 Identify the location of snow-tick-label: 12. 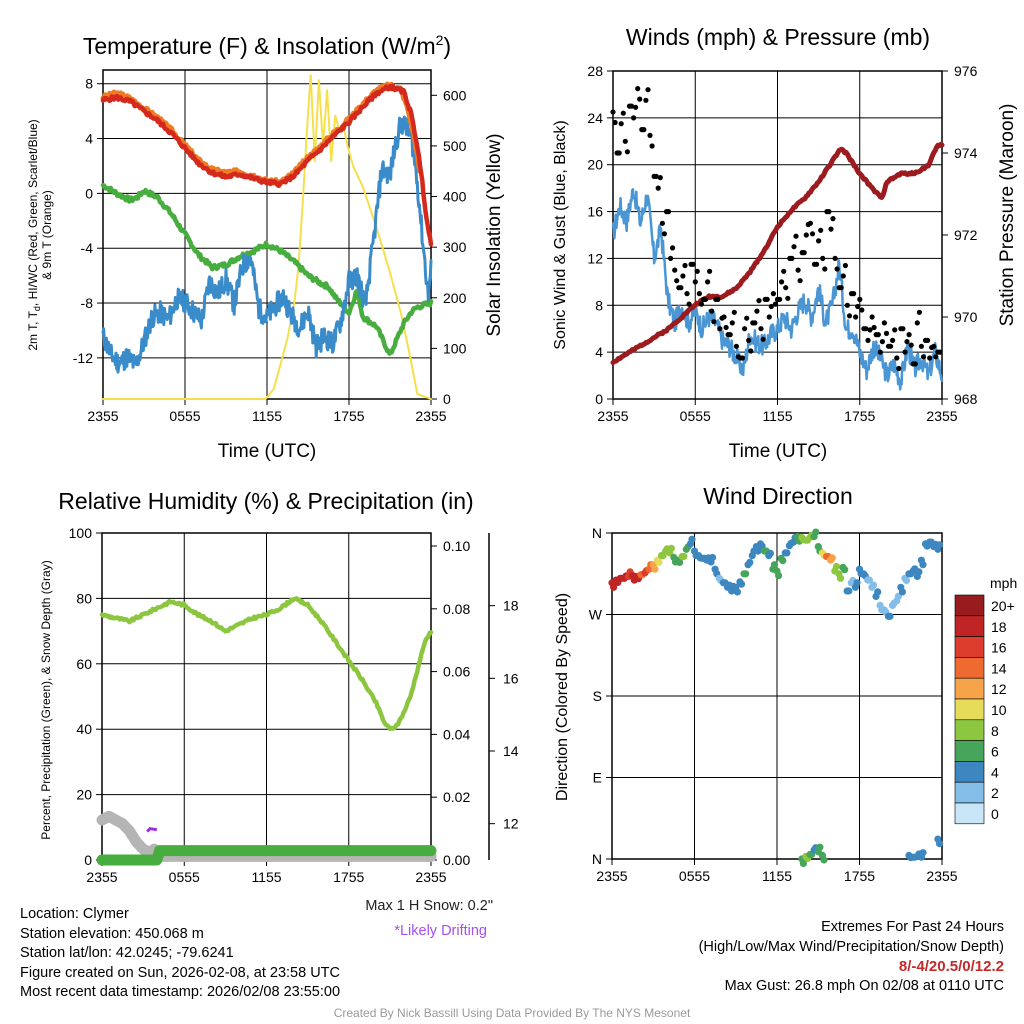
(511, 824).